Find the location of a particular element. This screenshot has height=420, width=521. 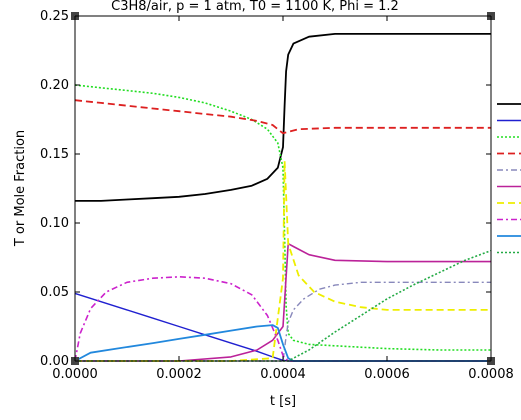

y-tick-label: 0.15 is located at coordinates (54, 154).